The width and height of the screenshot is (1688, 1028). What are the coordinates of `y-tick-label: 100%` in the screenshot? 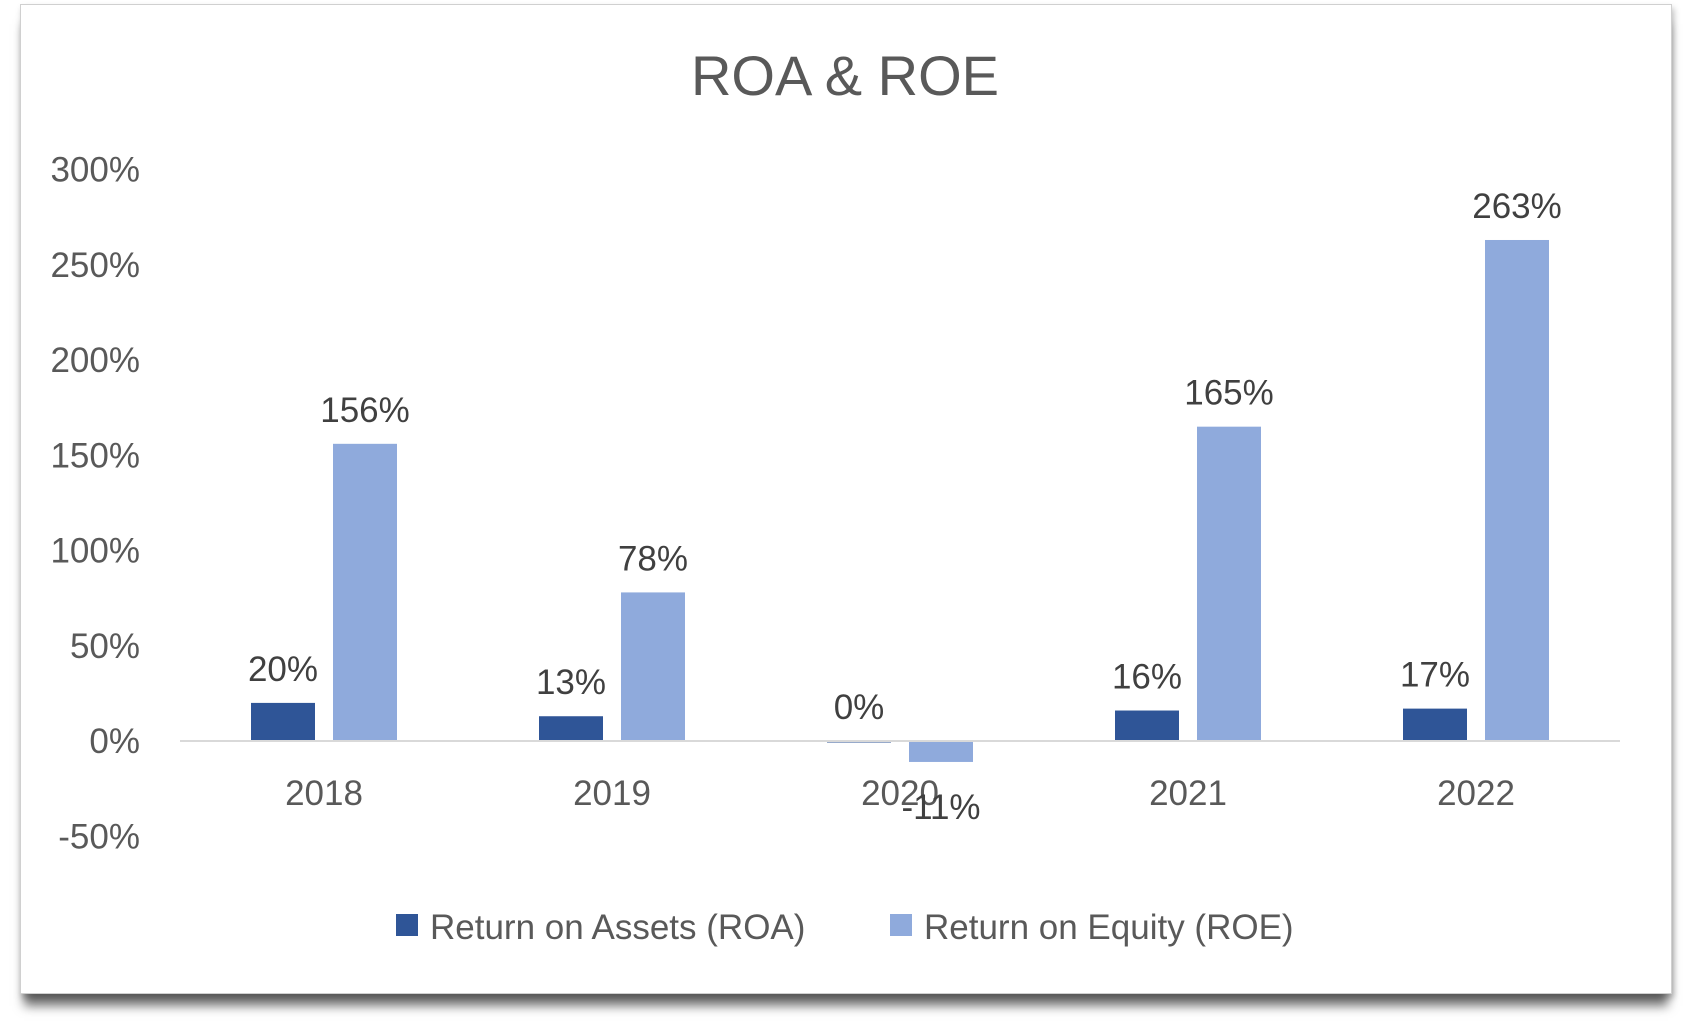 It's located at (95, 551).